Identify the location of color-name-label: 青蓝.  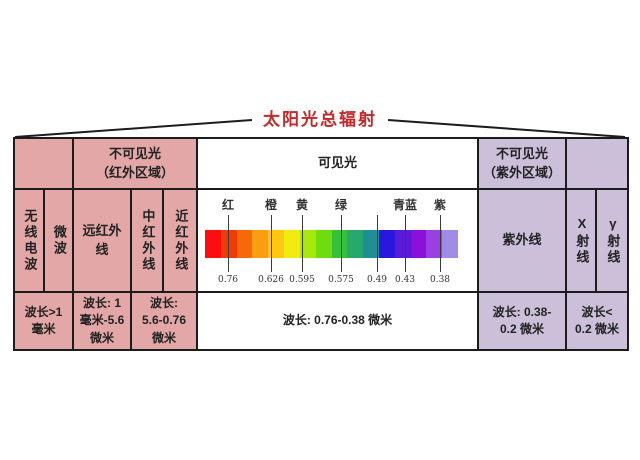
(405, 205).